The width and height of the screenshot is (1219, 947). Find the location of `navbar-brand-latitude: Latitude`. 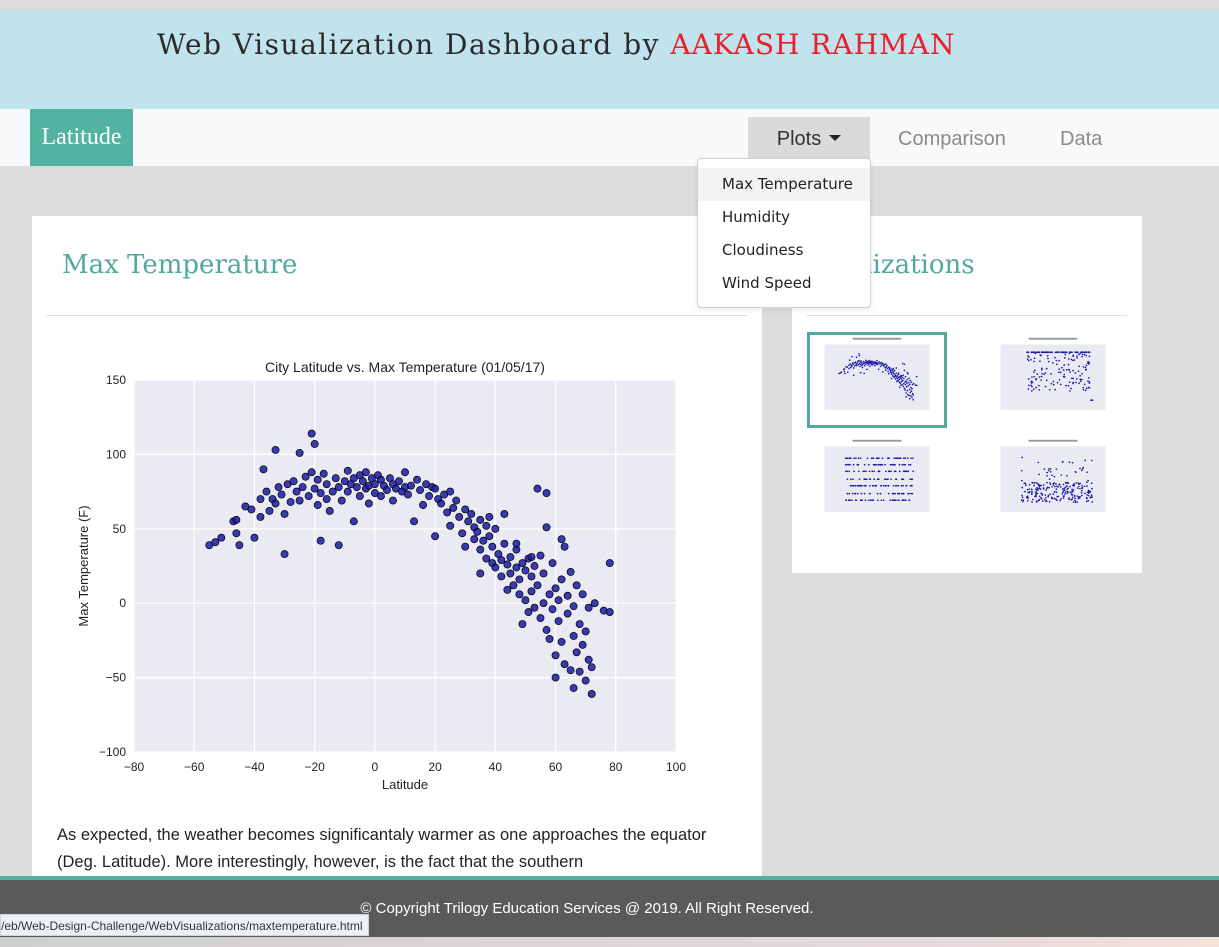

navbar-brand-latitude: Latitude is located at coordinates (81, 137).